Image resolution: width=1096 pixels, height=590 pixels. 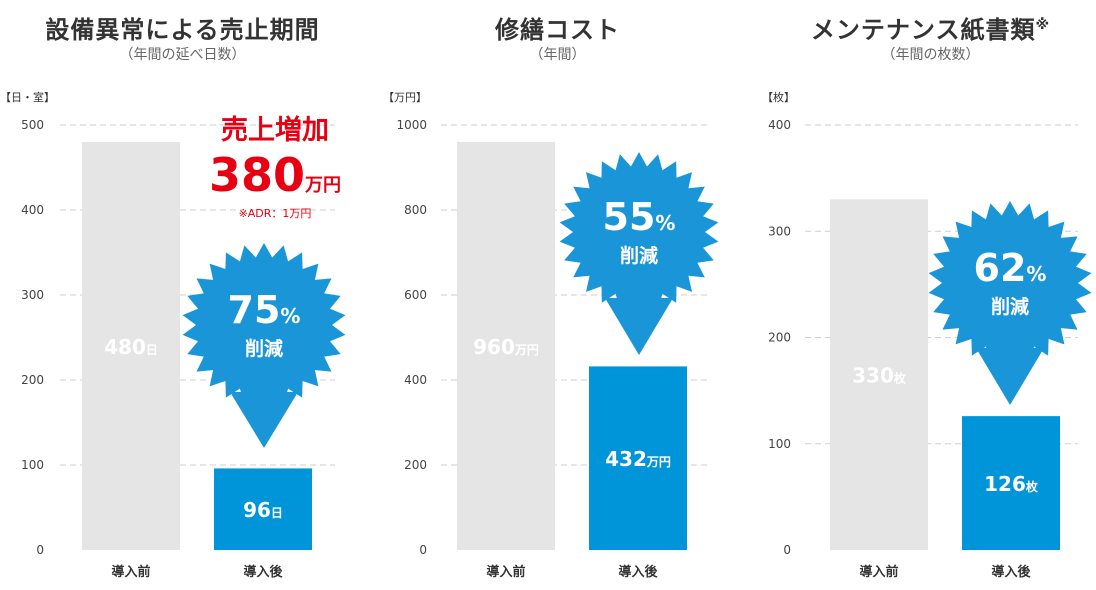 What do you see at coordinates (778, 97) in the screenshot?
I see `unit-label: 【枚】` at bounding box center [778, 97].